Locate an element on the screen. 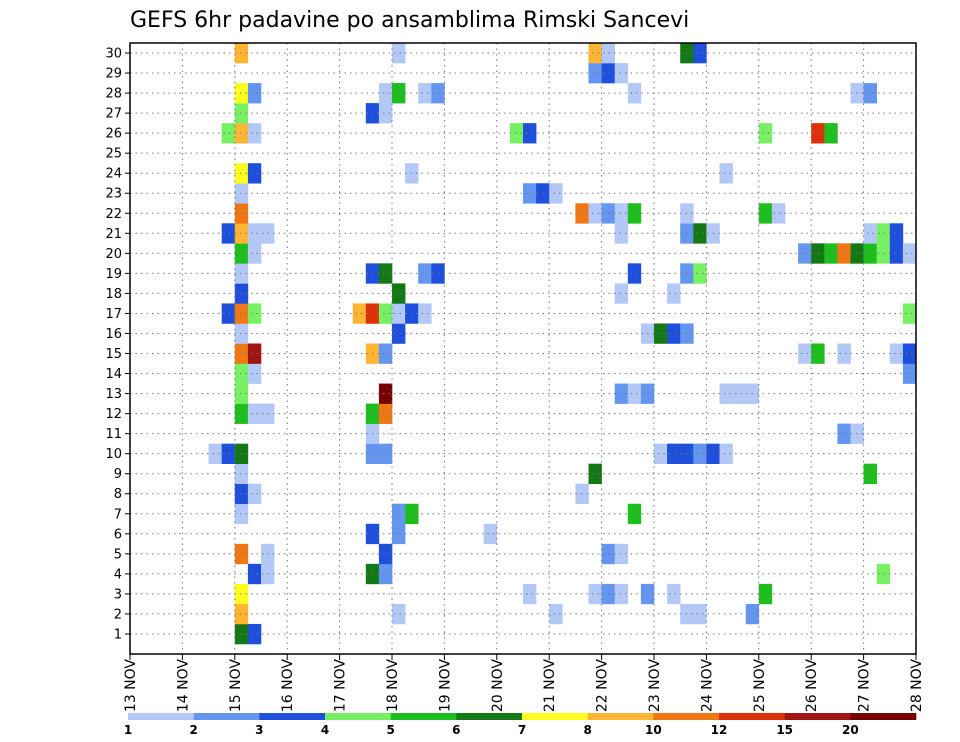 The image size is (960, 742). color-bar-label: 3 is located at coordinates (259, 730).